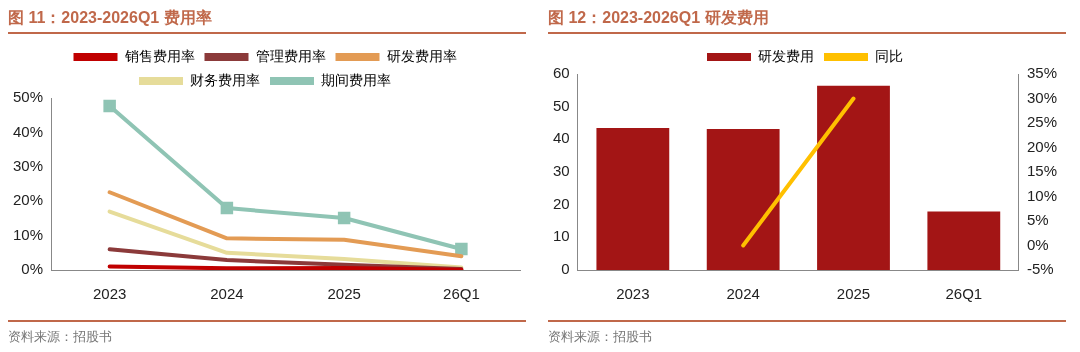  Describe the element at coordinates (421, 55) in the screenshot. I see `legend-label: 研发费用率` at that location.